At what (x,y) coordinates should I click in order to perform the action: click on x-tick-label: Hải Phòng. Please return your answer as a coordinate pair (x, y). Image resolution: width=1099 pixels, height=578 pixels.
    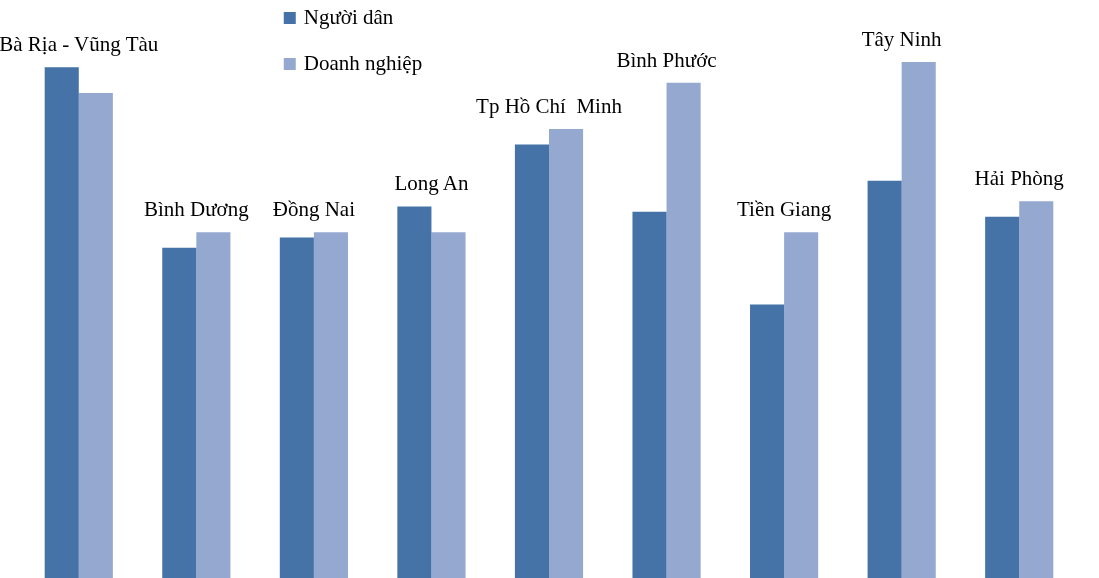
    Looking at the image, I should click on (1019, 178).